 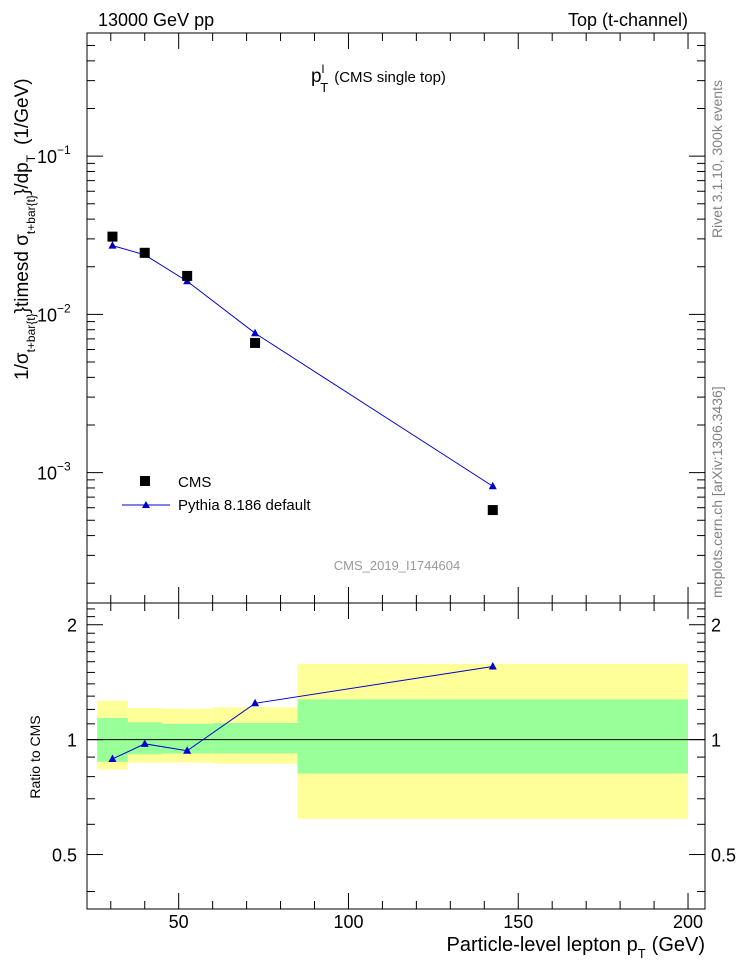 I want to click on legend-cms-marker, so click(x=145, y=481).